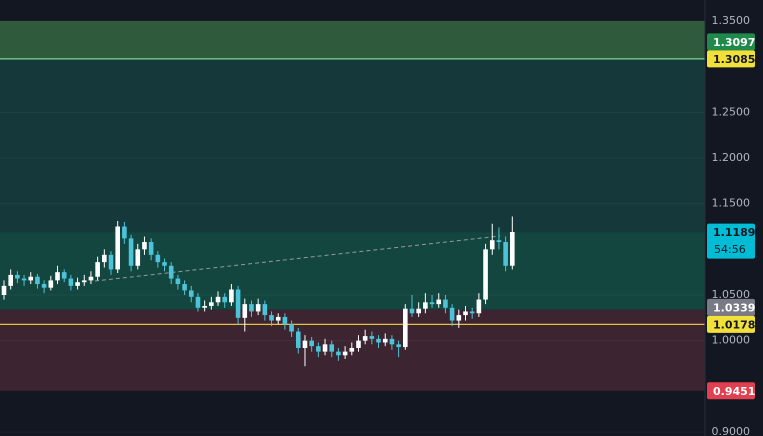 The image size is (763, 436). I want to click on price-label: 0.9451, so click(734, 391).